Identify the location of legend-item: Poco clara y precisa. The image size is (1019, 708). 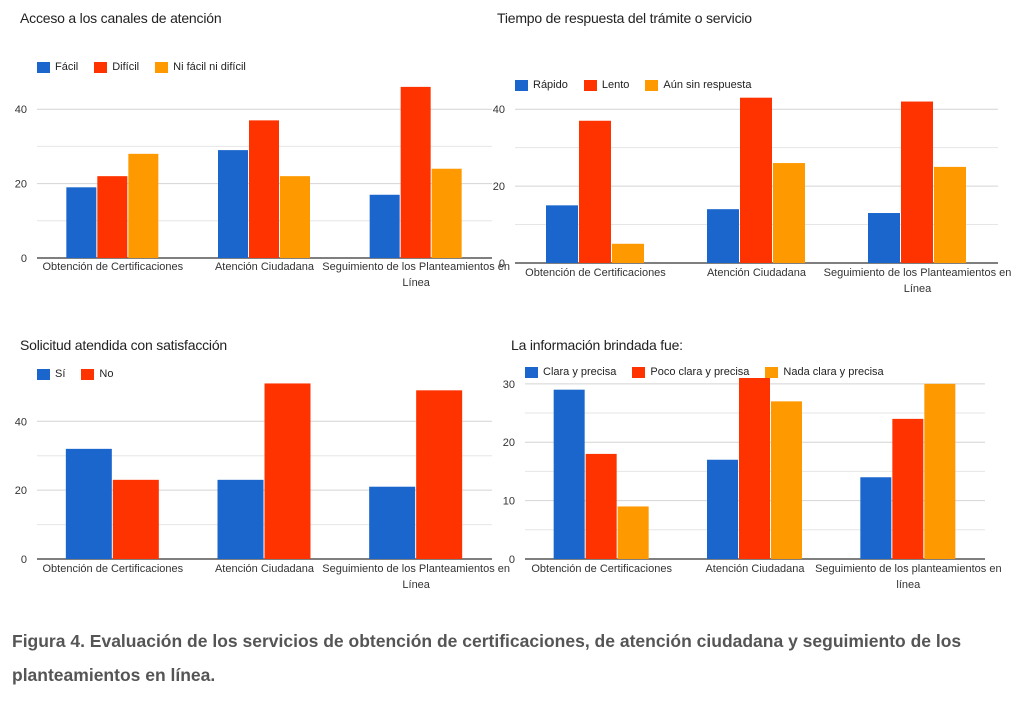
(690, 372).